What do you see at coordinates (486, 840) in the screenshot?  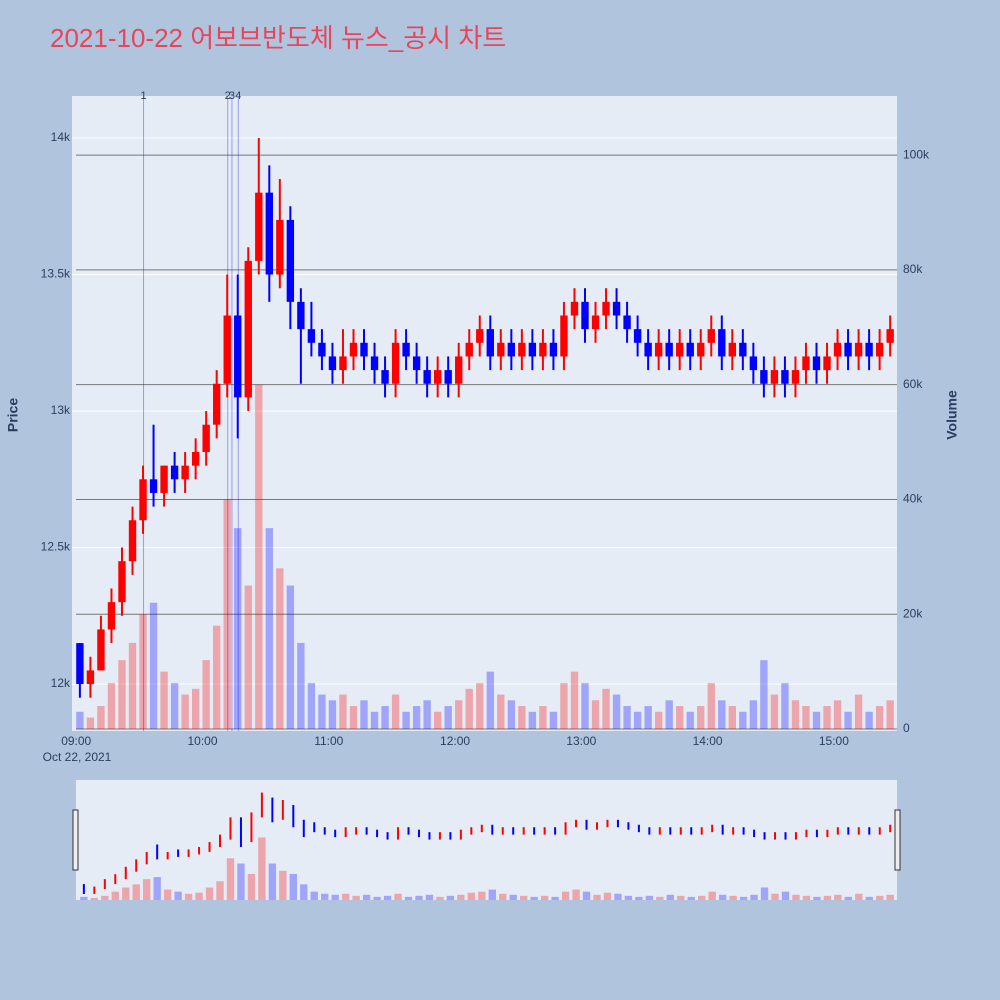 I see `range-slider` at bounding box center [486, 840].